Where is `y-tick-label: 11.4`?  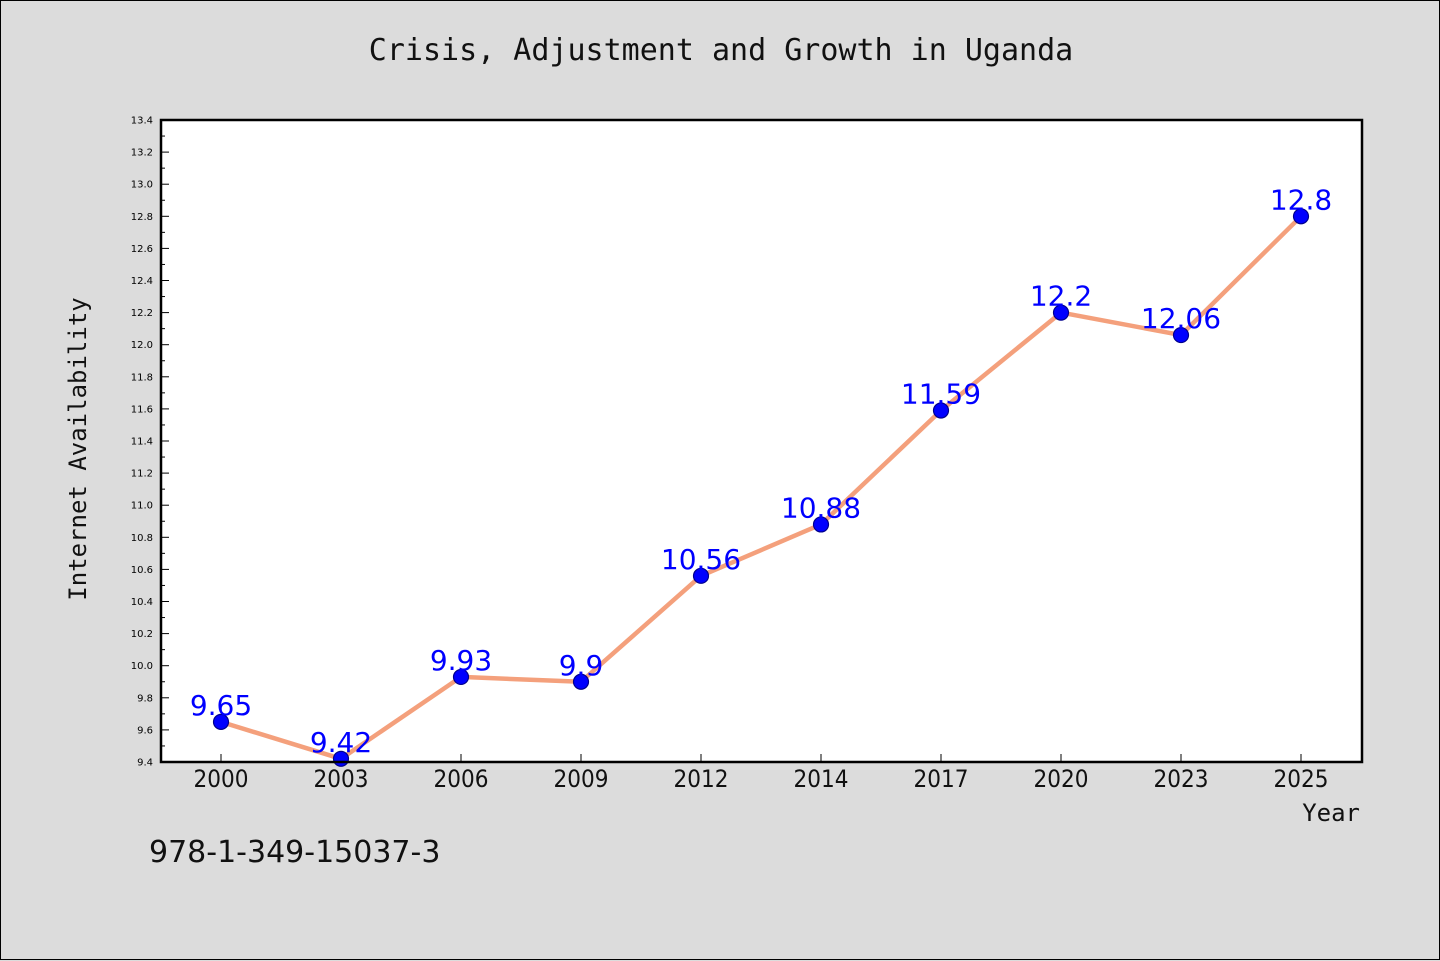
y-tick-label: 11.4 is located at coordinates (142, 442).